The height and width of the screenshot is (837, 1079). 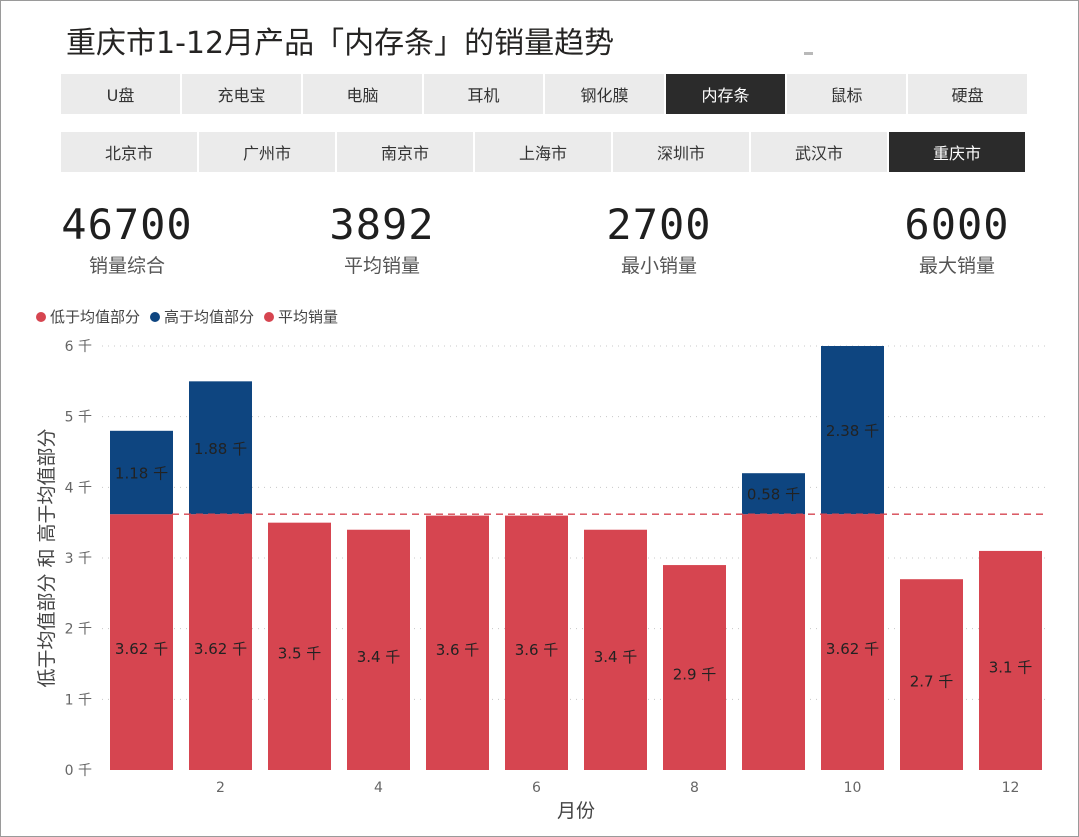 What do you see at coordinates (381, 266) in the screenshot?
I see `kpi-label: 平均销量` at bounding box center [381, 266].